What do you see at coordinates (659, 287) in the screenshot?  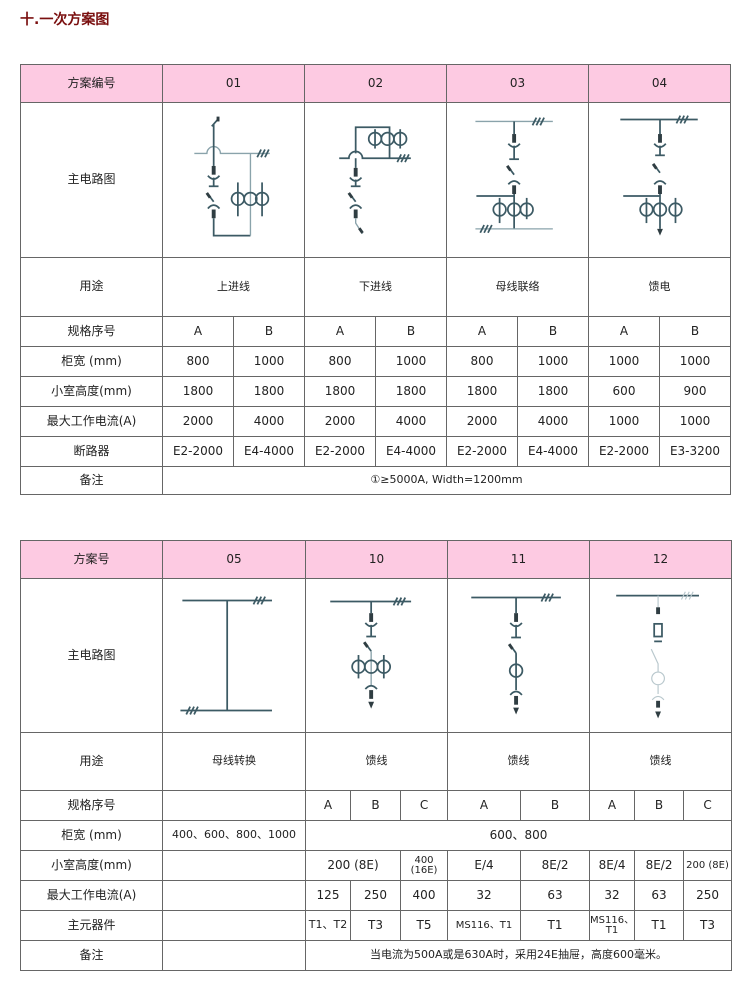 I see `cell: 馈电` at bounding box center [659, 287].